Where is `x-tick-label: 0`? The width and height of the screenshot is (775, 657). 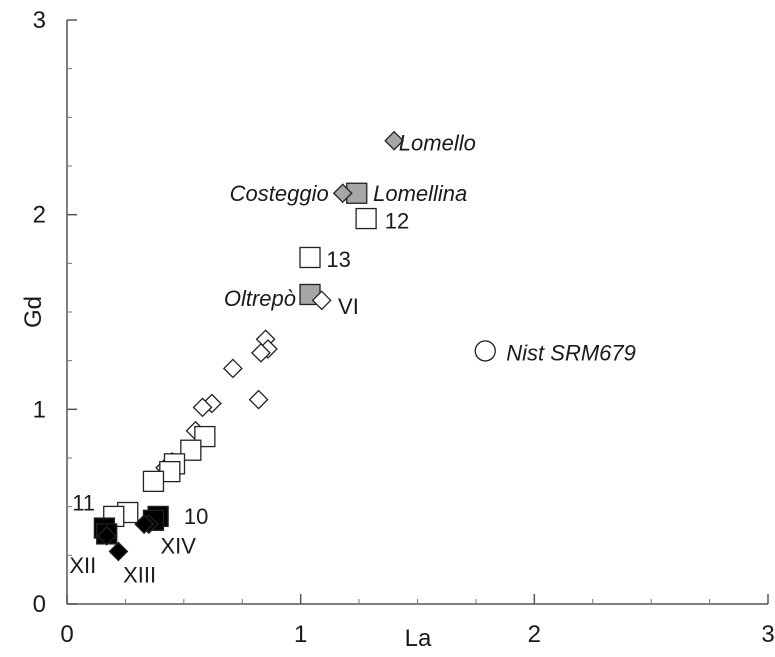
x-tick-label: 0 is located at coordinates (66, 634).